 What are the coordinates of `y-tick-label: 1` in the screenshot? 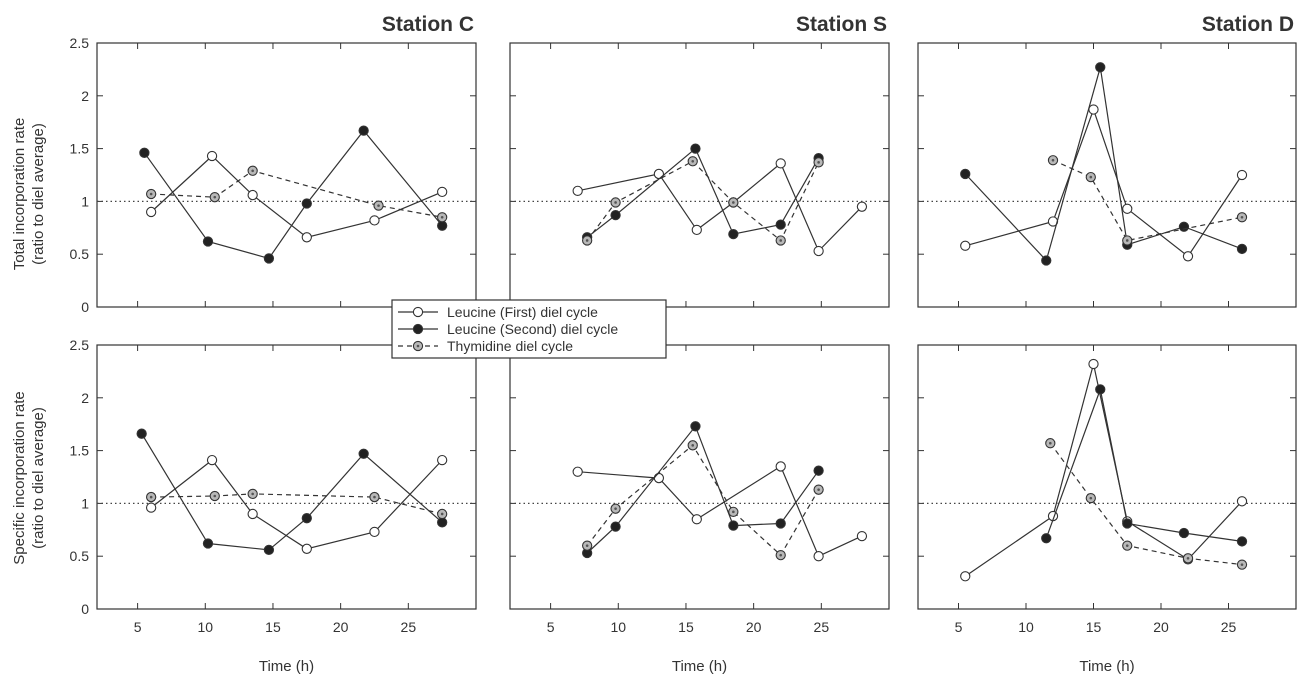 It's located at (85, 503).